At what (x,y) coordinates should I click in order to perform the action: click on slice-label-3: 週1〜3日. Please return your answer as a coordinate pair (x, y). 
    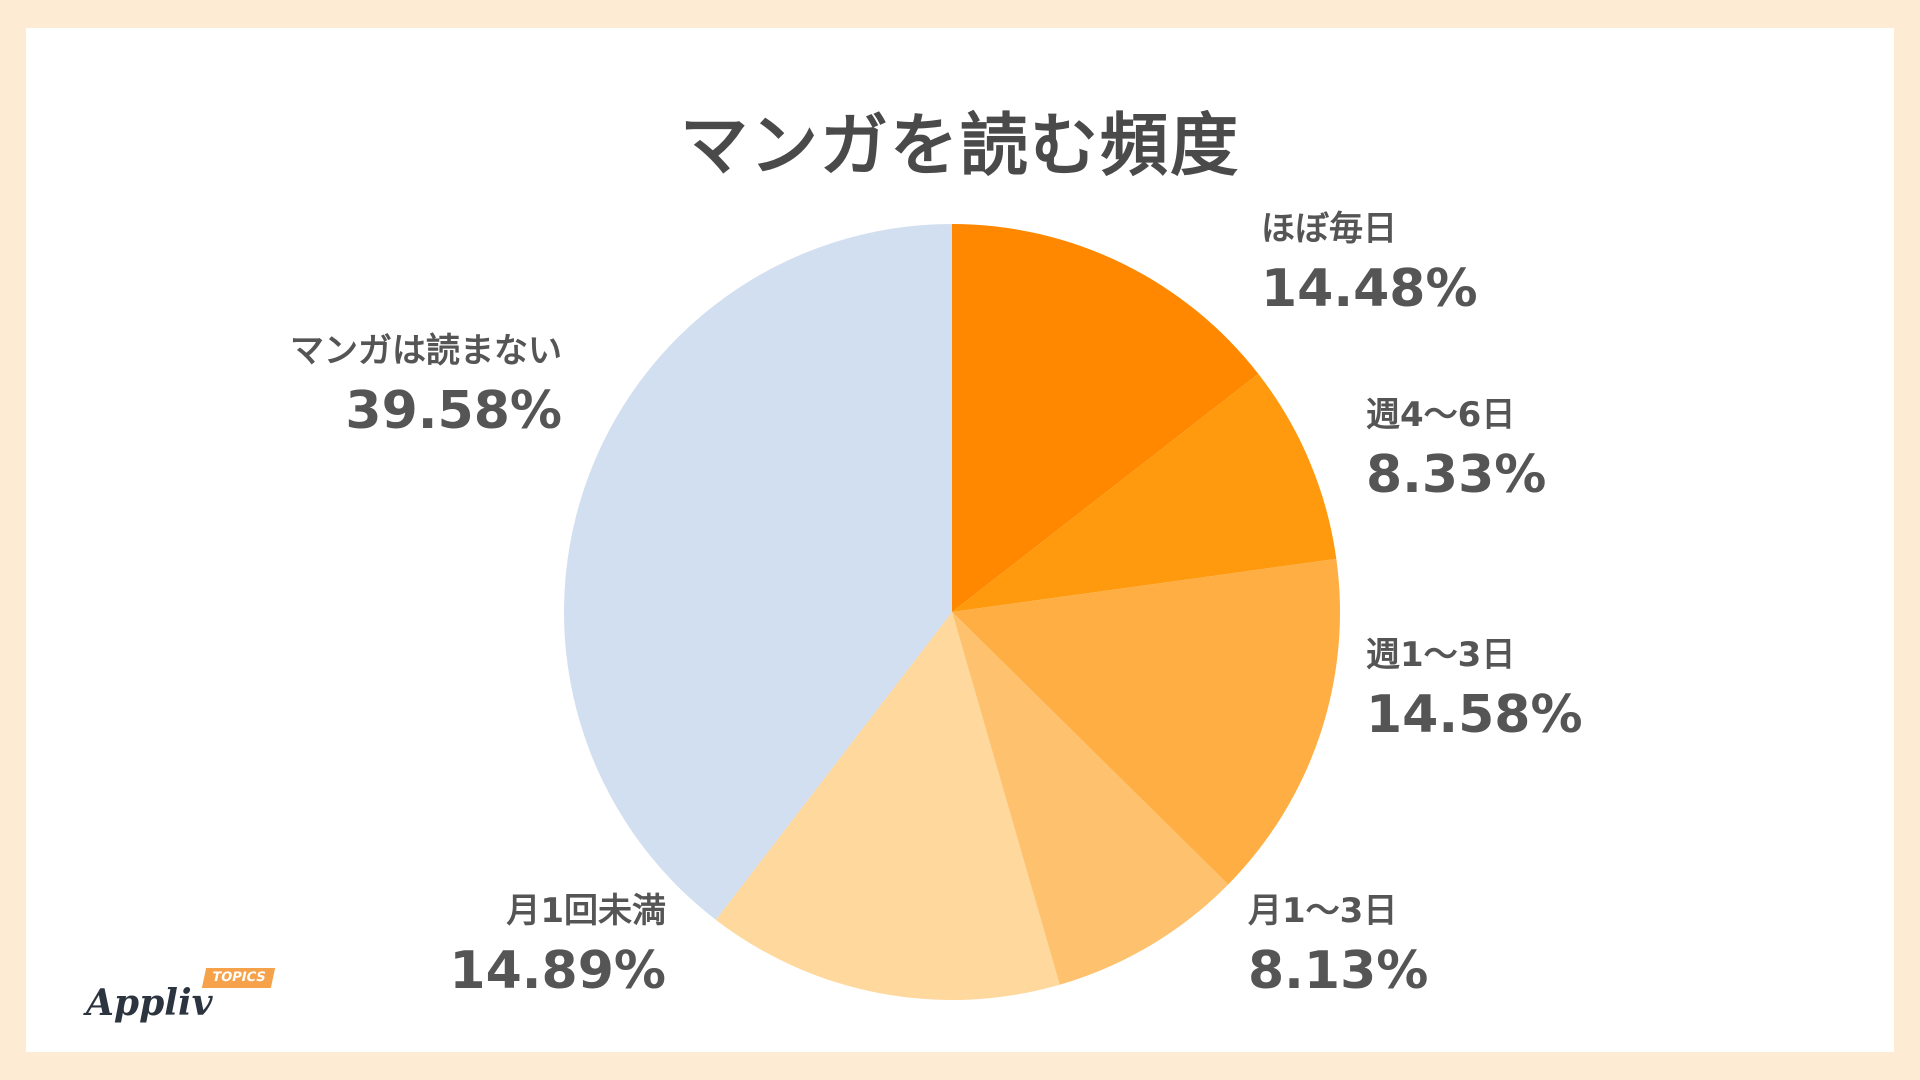
    Looking at the image, I should click on (1440, 655).